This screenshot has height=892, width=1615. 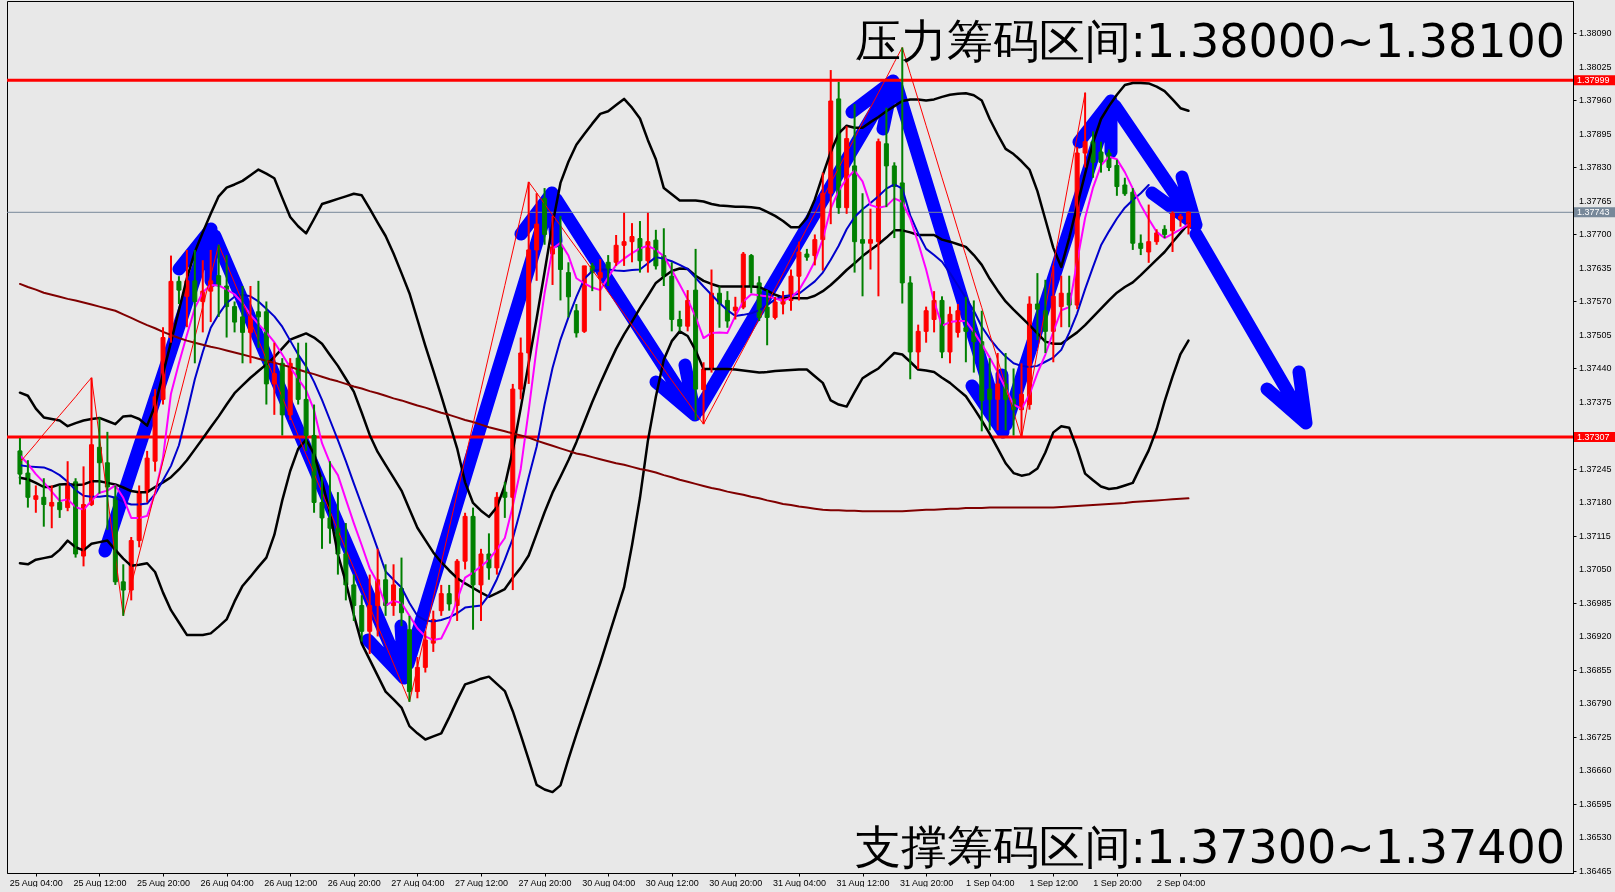 What do you see at coordinates (1181, 882) in the screenshot?
I see `x-tick-label: 2 Sep 04:00` at bounding box center [1181, 882].